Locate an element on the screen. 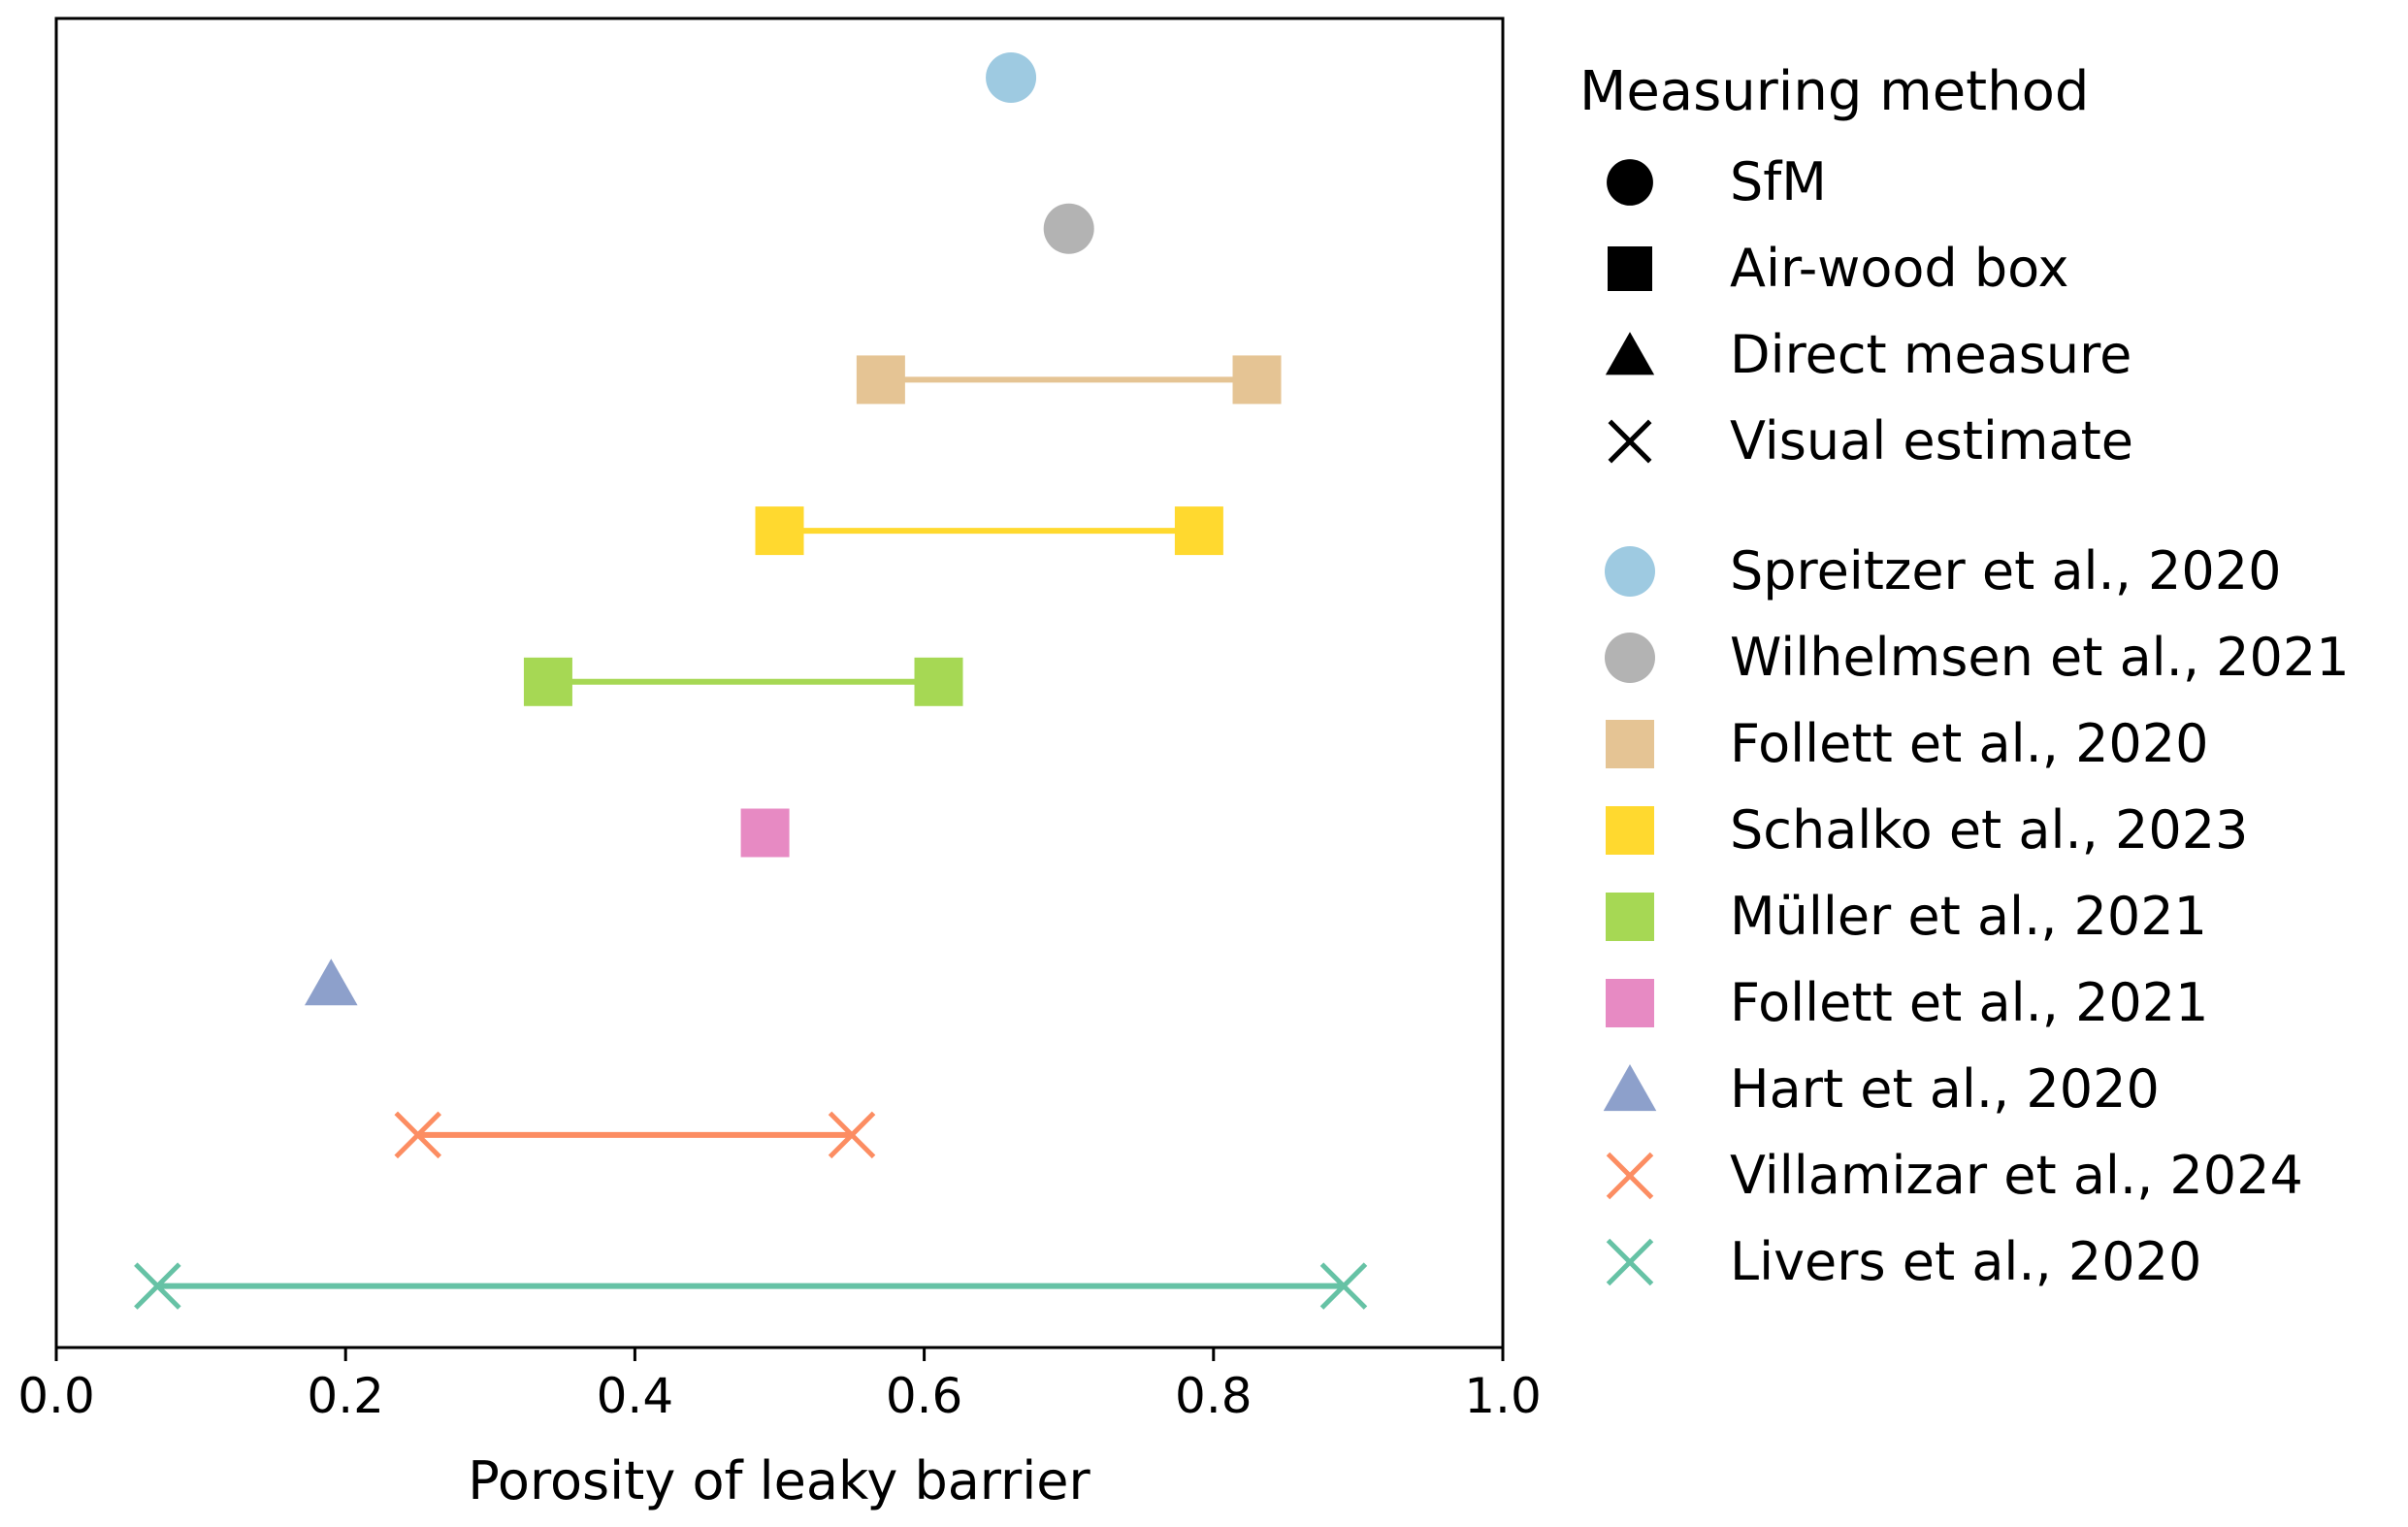 This screenshot has width=2408, height=1527. legend-method-label: Direct measure is located at coordinates (1930, 354).